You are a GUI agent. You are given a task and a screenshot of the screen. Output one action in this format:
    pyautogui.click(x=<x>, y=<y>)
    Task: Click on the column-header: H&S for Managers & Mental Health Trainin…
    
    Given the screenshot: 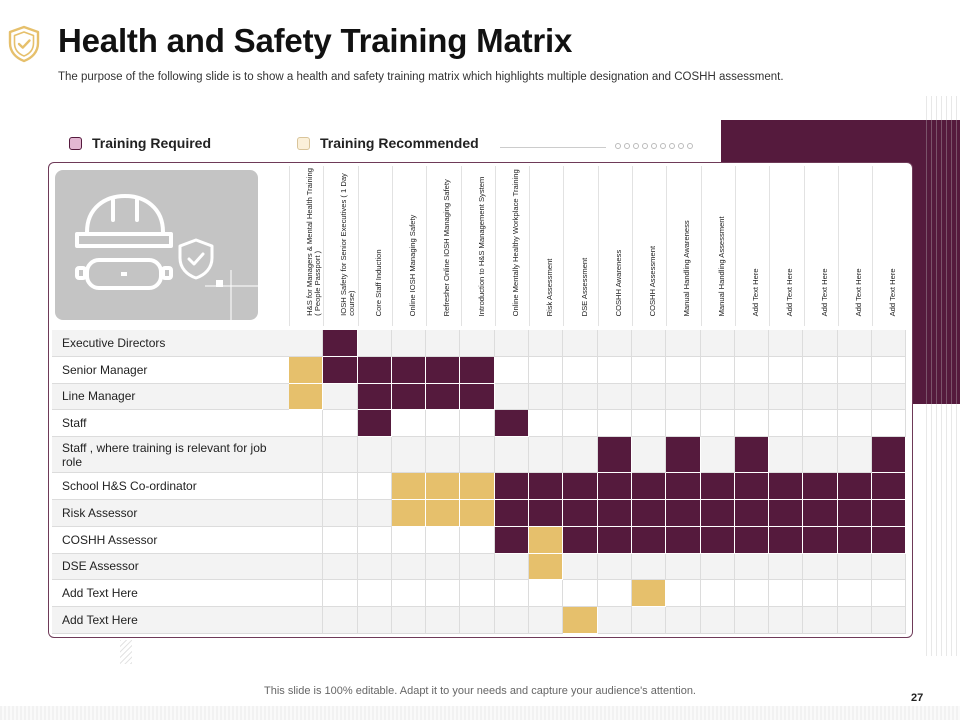 What is the action you would take?
    pyautogui.click(x=306, y=245)
    